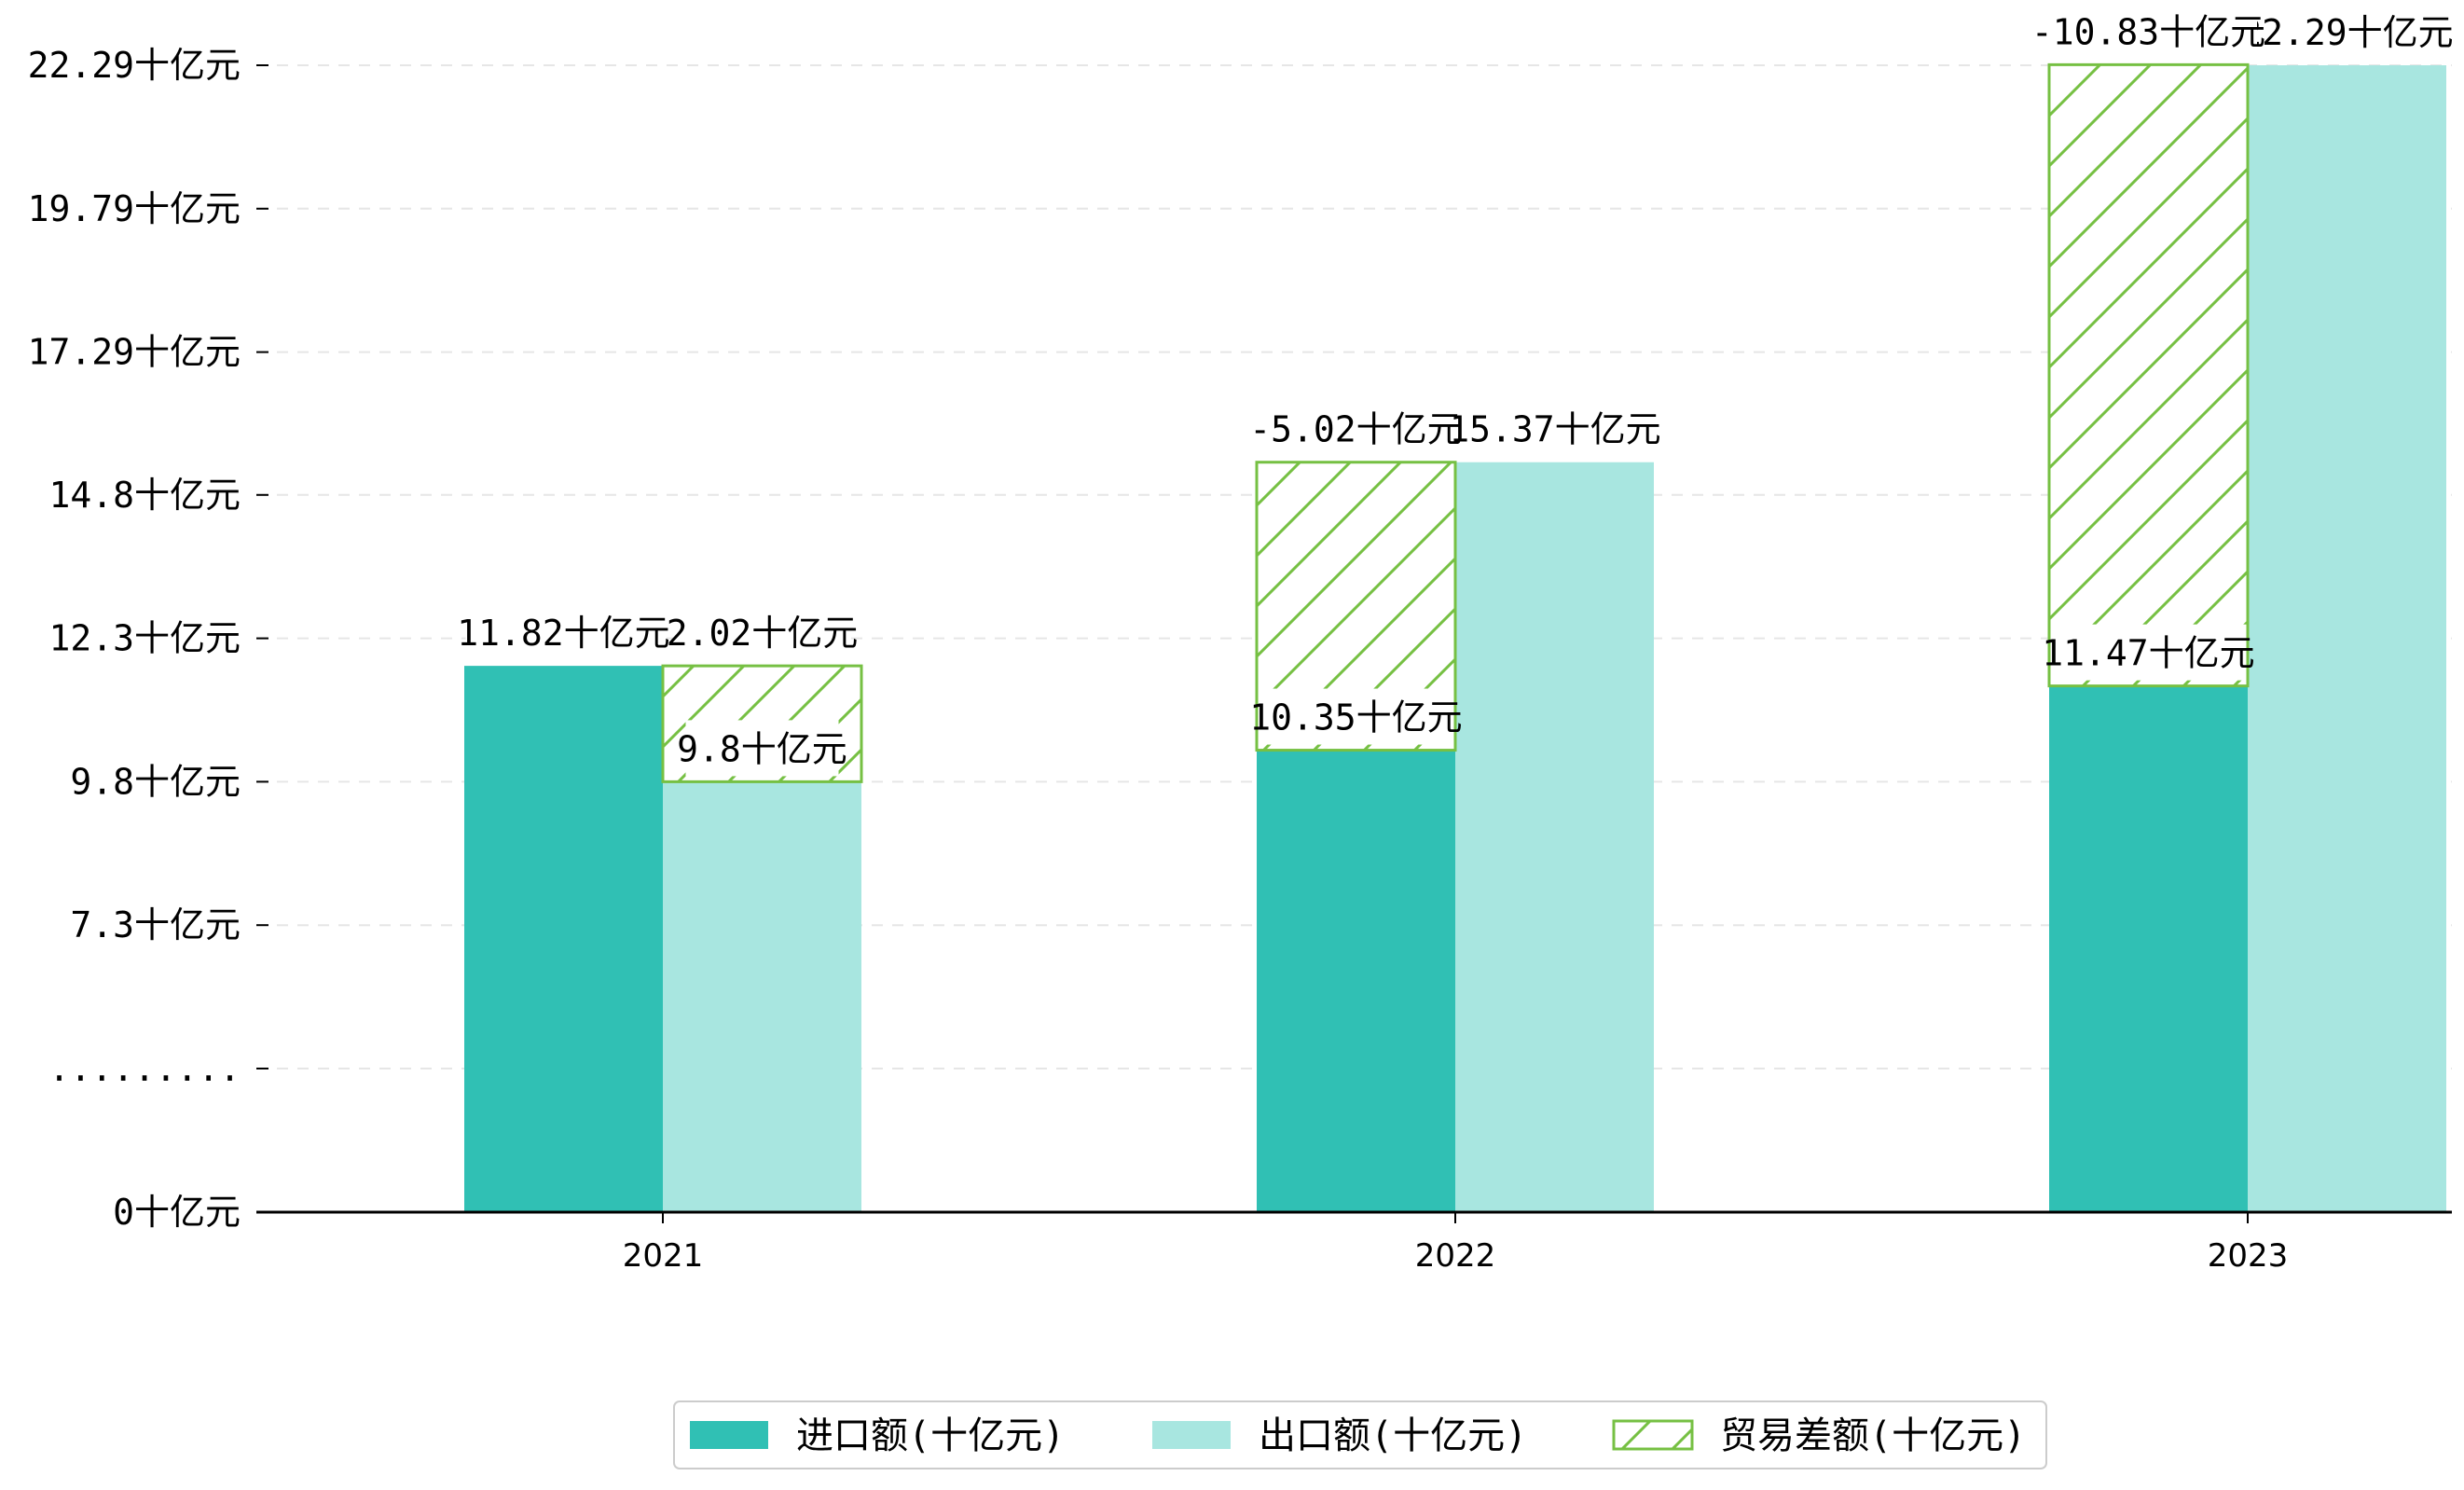 Image resolution: width=2464 pixels, height=1490 pixels. What do you see at coordinates (2248, 1256) in the screenshot?
I see `x-tick-label: 2023` at bounding box center [2248, 1256].